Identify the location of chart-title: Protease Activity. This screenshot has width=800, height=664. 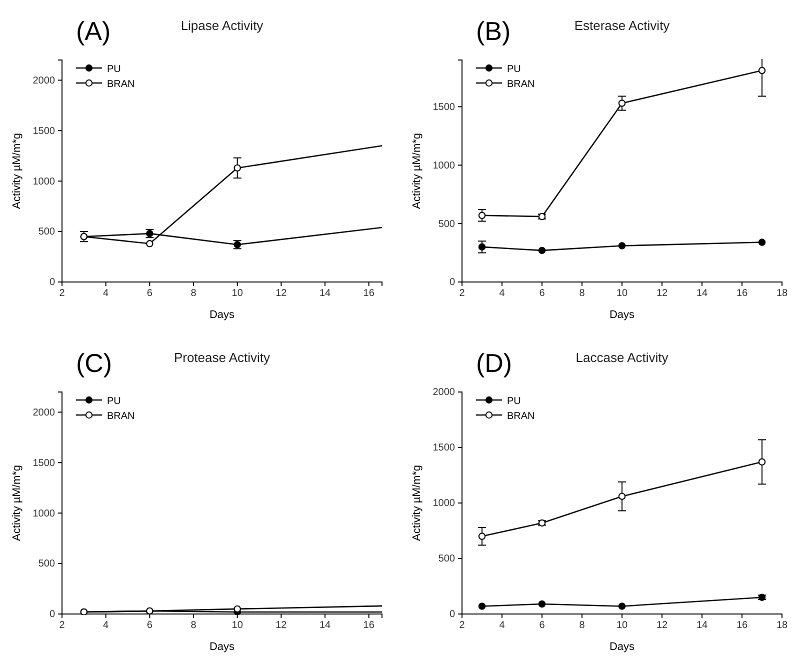
(222, 357).